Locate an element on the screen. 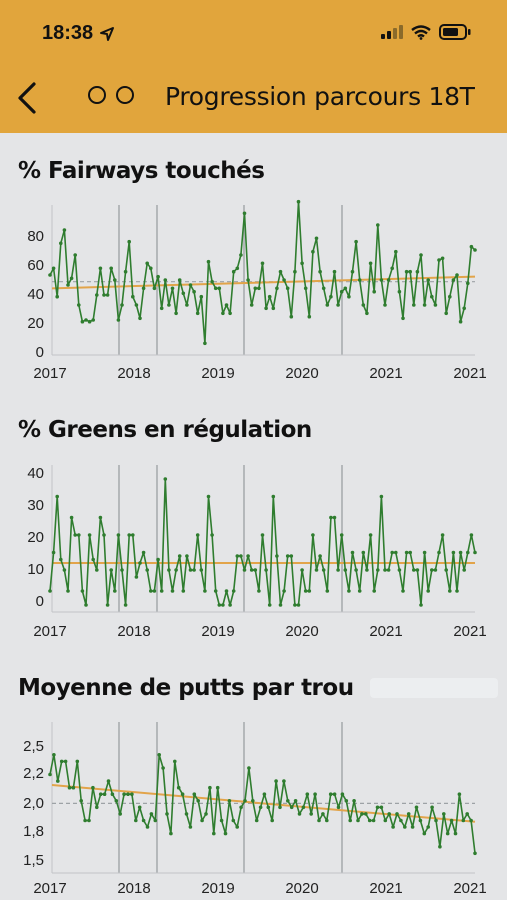 The image size is (507, 900). status-time: 18:38 is located at coordinates (78, 33).